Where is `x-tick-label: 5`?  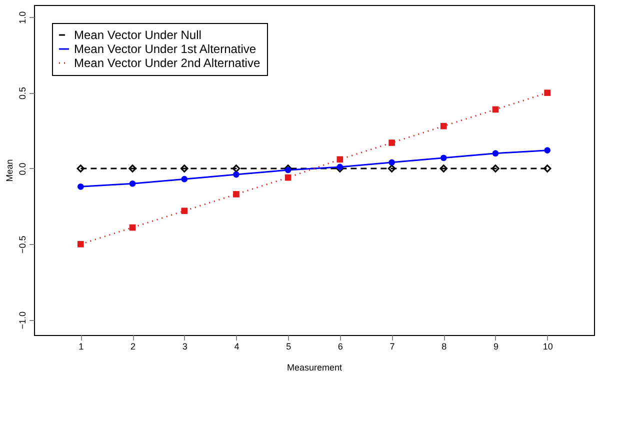 x-tick-label: 5 is located at coordinates (289, 347).